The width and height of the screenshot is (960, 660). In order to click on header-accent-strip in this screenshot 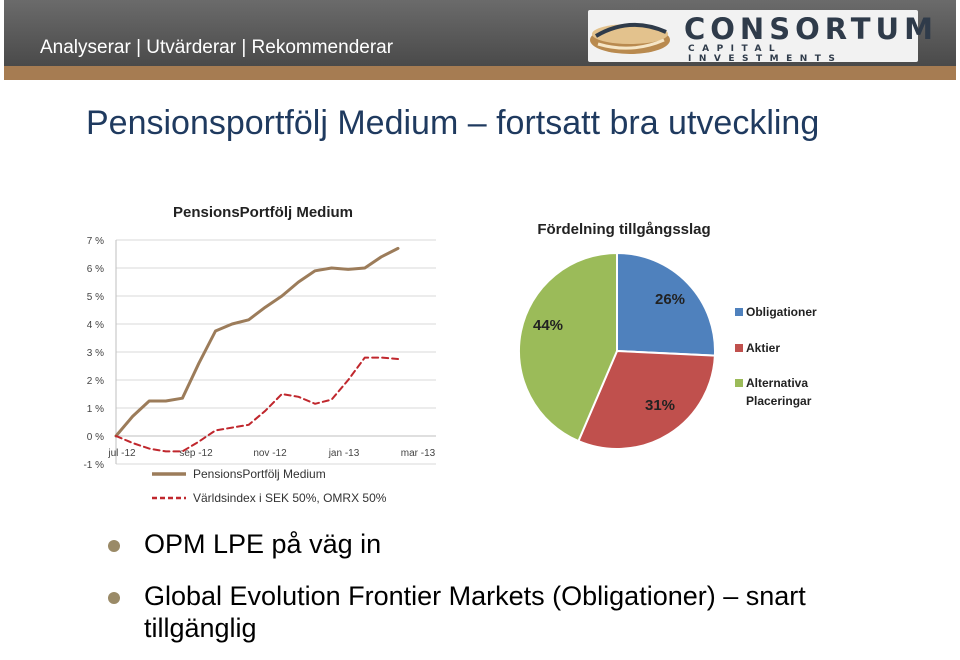, I will do `click(480, 73)`.